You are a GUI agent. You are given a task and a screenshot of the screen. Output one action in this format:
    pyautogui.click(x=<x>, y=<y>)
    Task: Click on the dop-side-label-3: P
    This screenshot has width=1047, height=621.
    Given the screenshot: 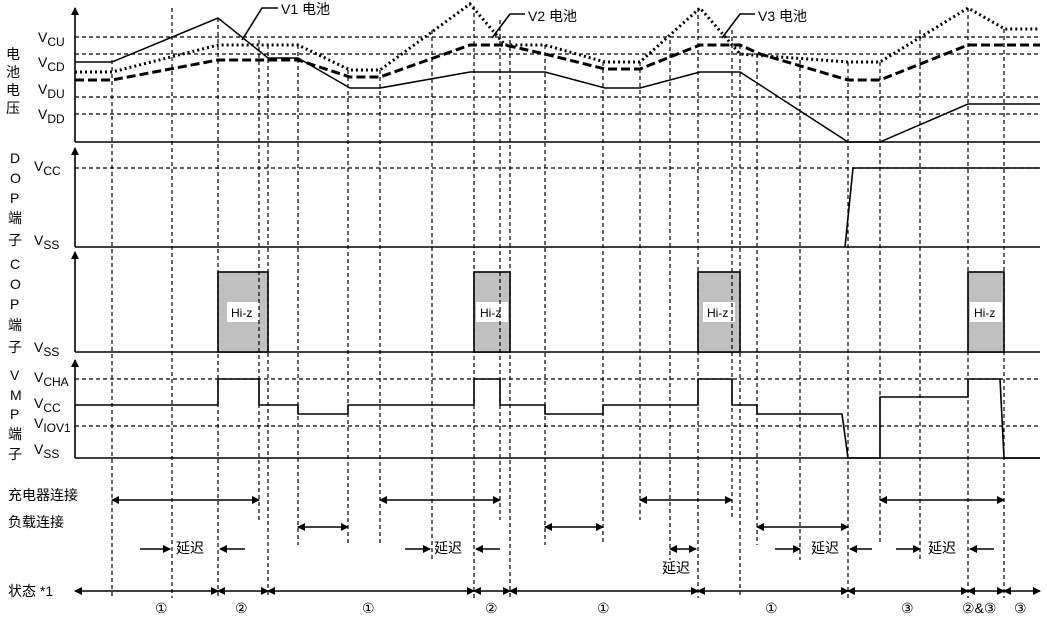 What is the action you would take?
    pyautogui.click(x=14, y=198)
    